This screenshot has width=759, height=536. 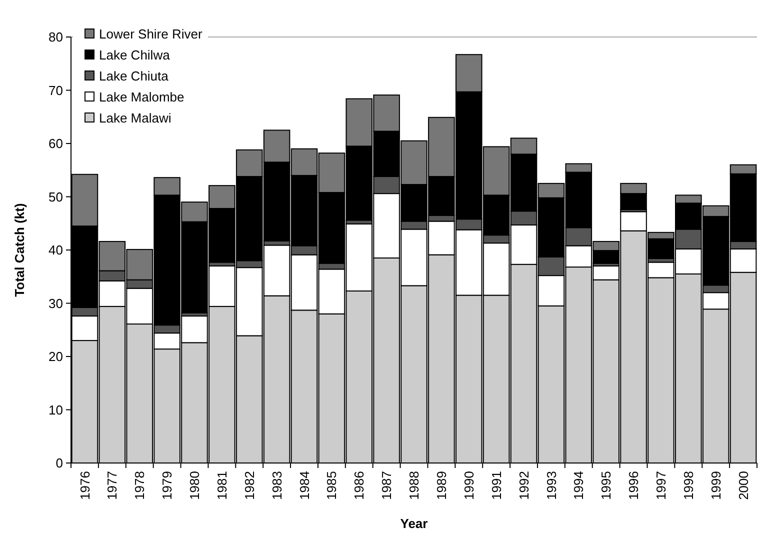 I want to click on x-tick-label: 1985, so click(x=332, y=485).